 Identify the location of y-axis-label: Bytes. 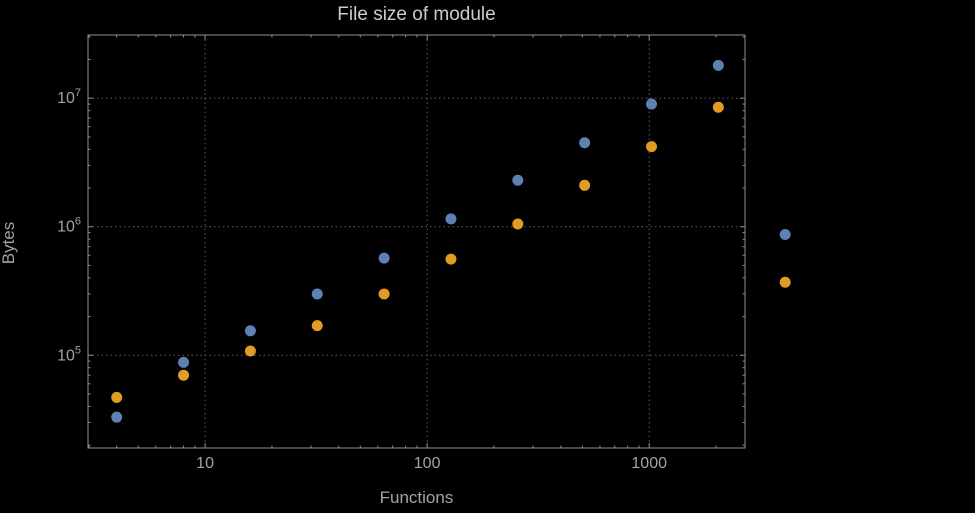
(9, 243).